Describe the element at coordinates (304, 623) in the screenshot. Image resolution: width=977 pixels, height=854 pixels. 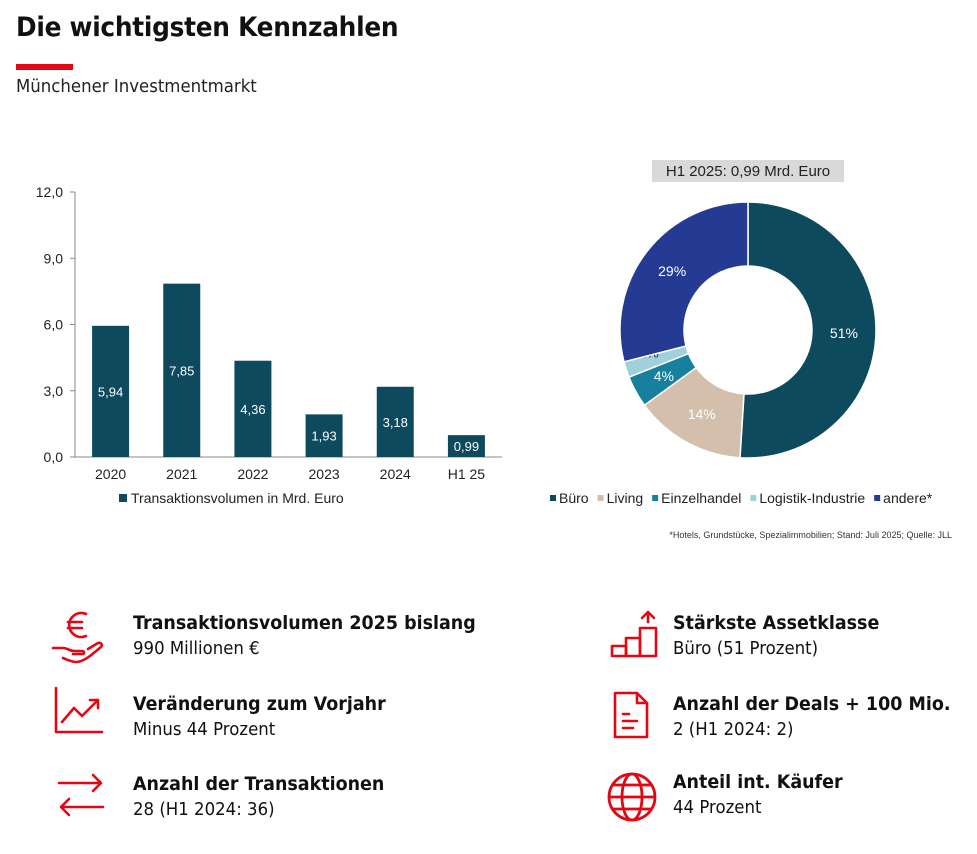
I see `kpi-title: Transaktionsvolumen 2025 bislang` at that location.